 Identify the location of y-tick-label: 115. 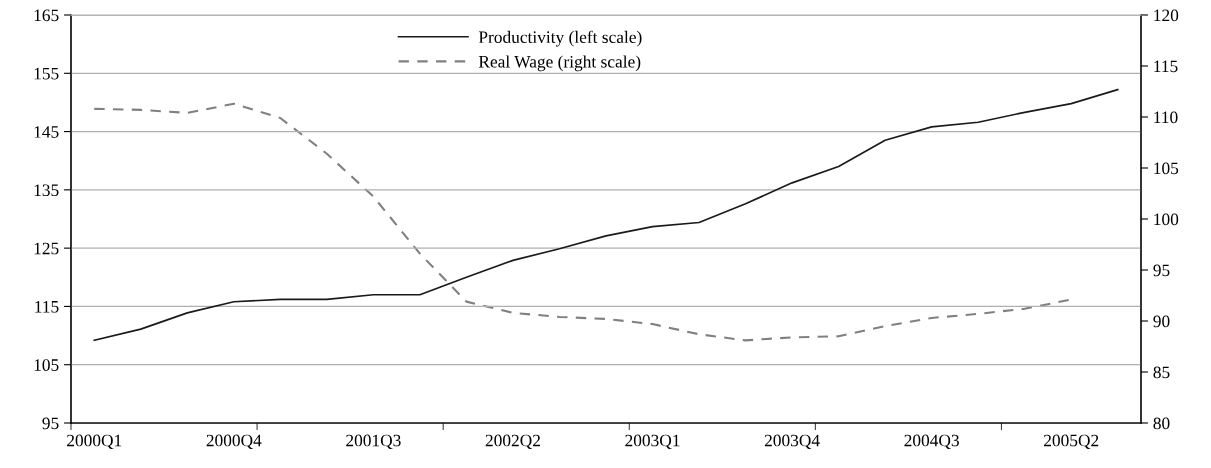
(47, 306).